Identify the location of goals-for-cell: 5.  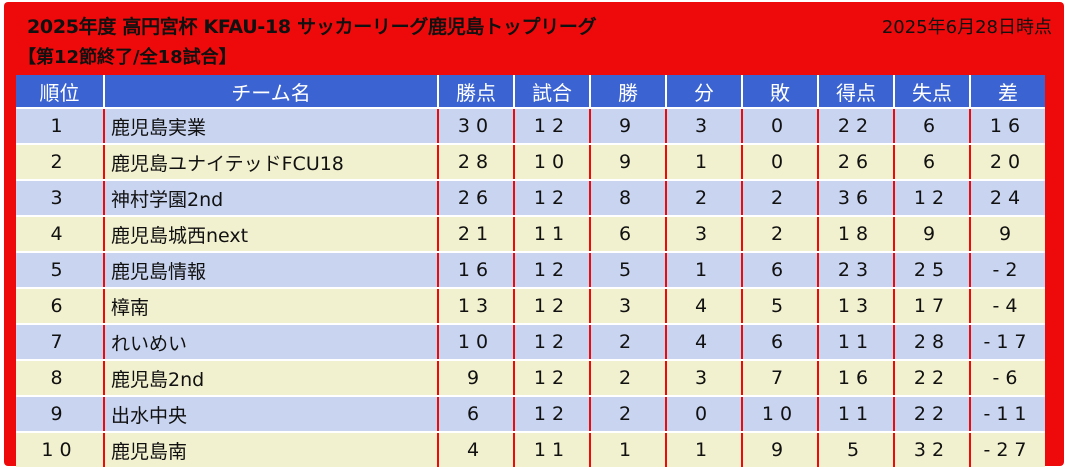
(856, 450).